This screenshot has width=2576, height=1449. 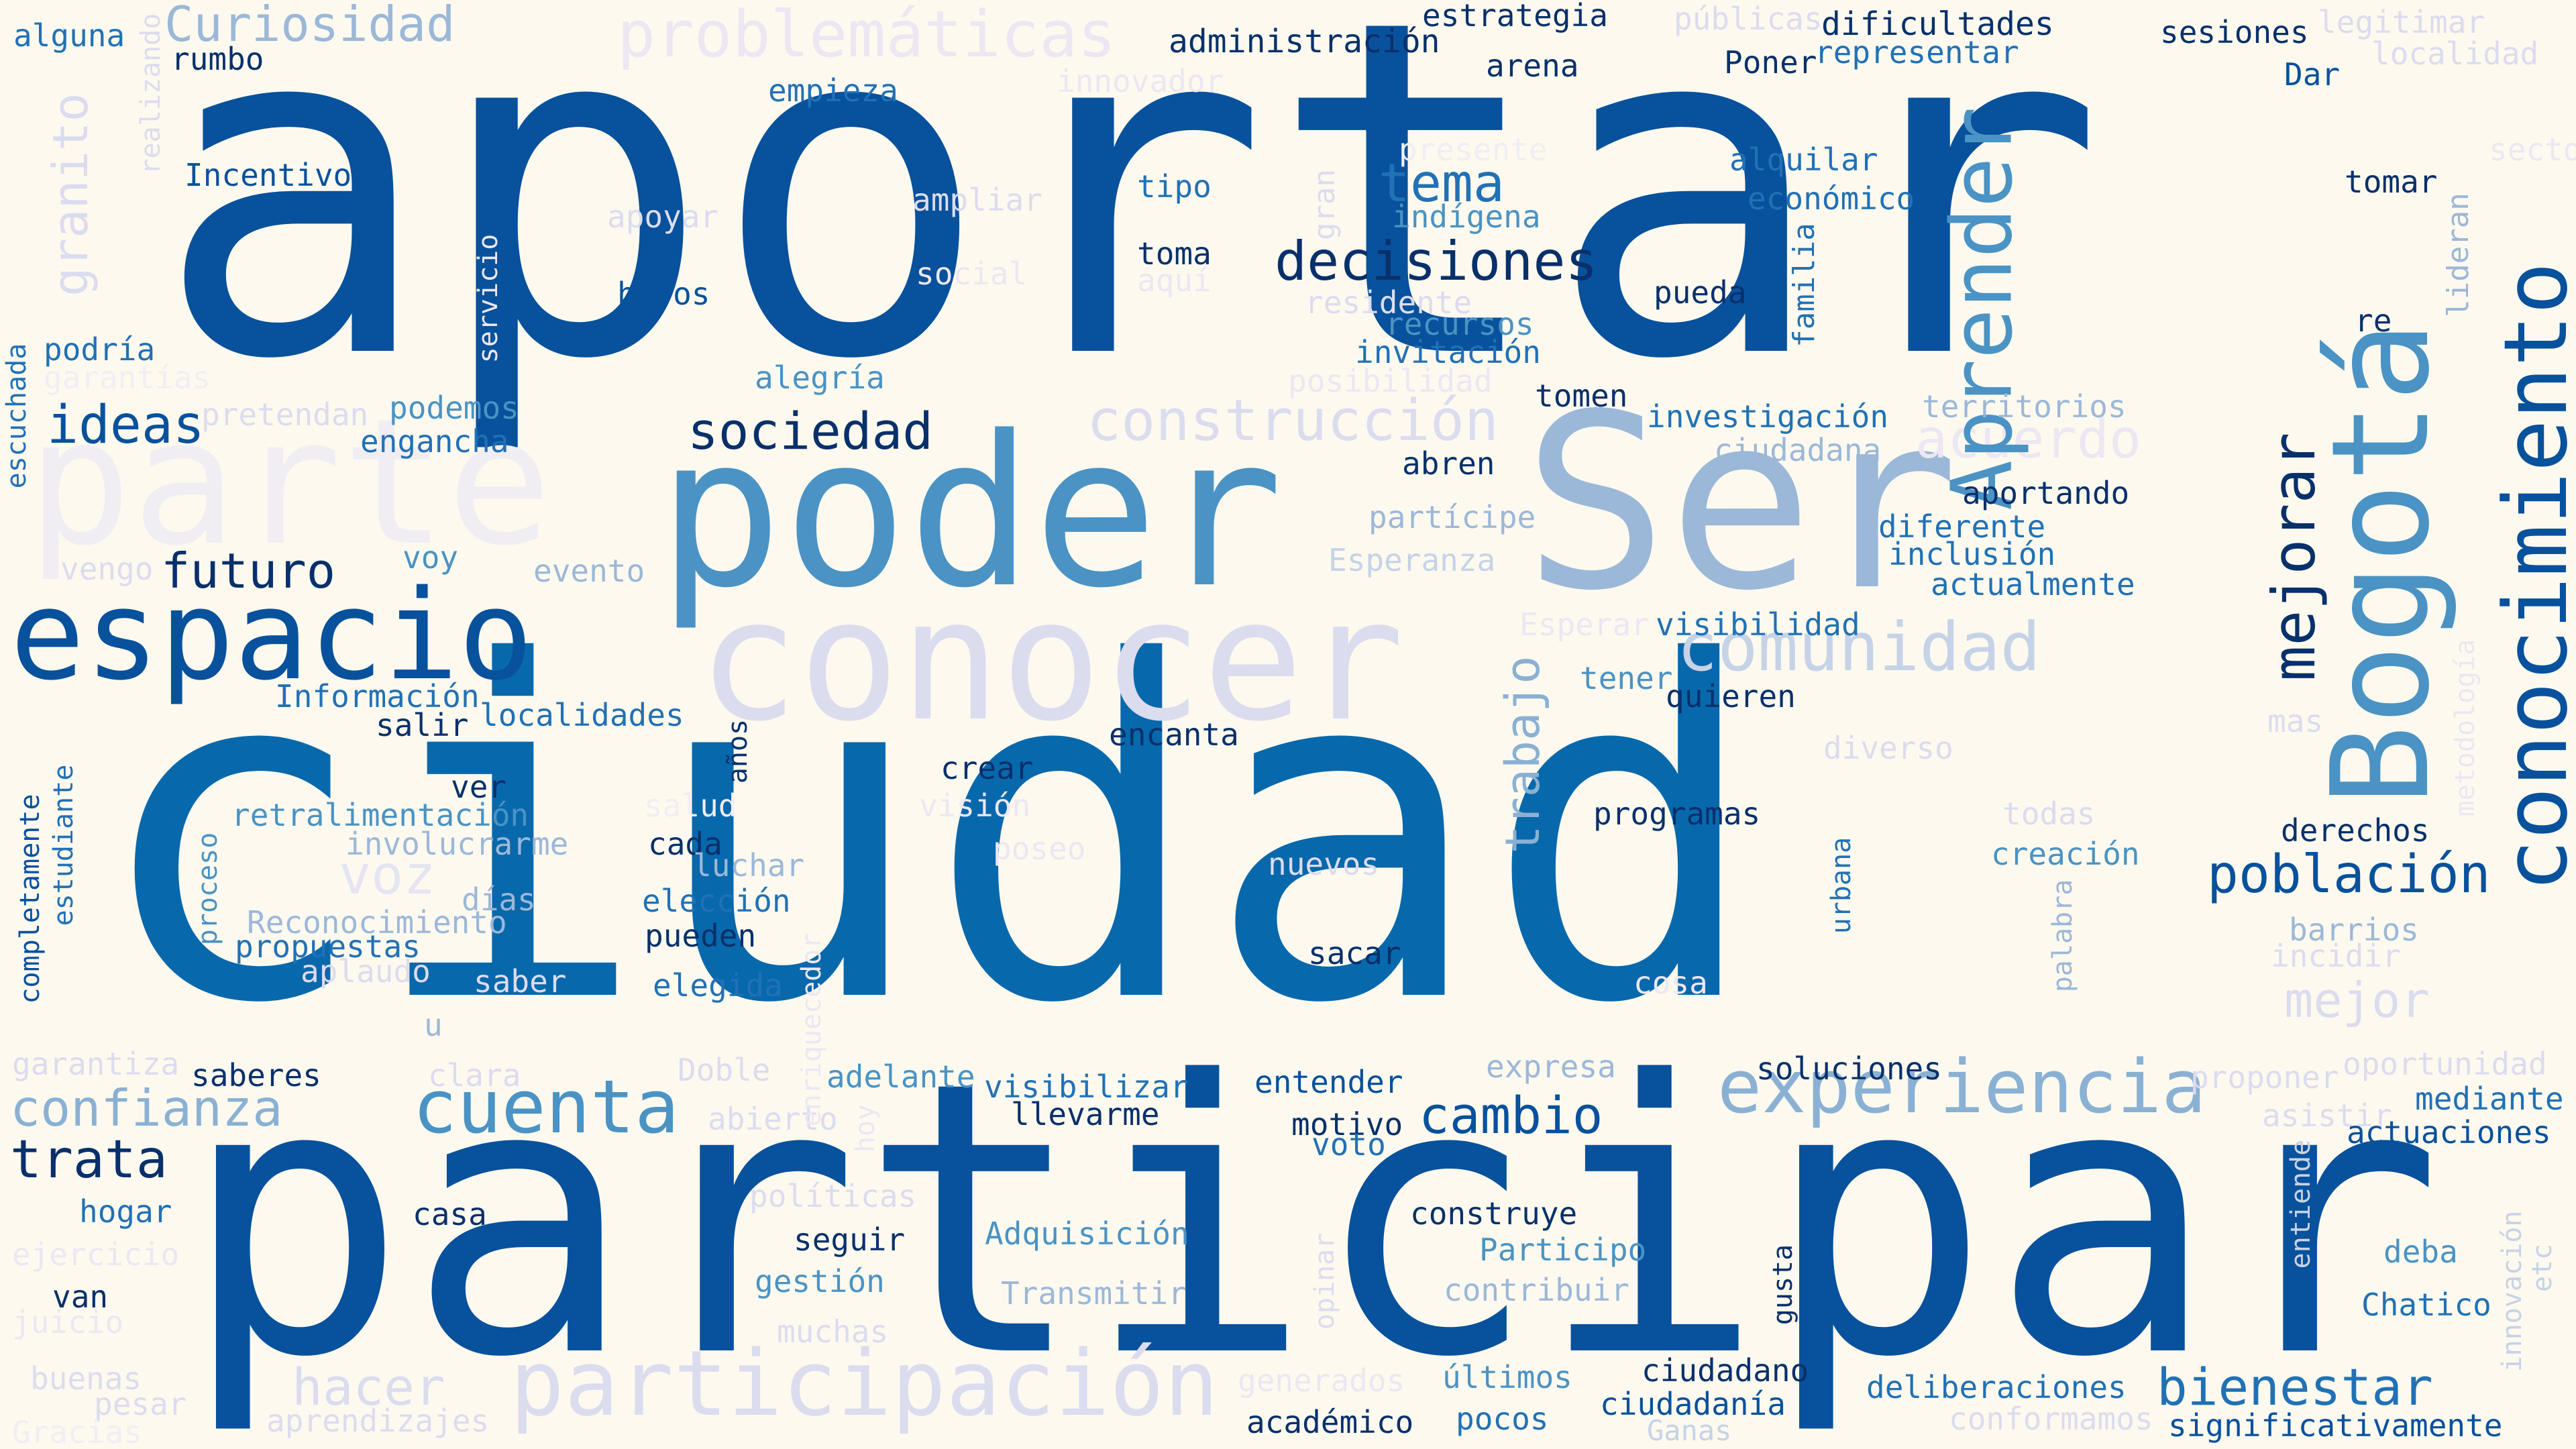 I want to click on word-proponer: proponer, so click(x=2264, y=1077).